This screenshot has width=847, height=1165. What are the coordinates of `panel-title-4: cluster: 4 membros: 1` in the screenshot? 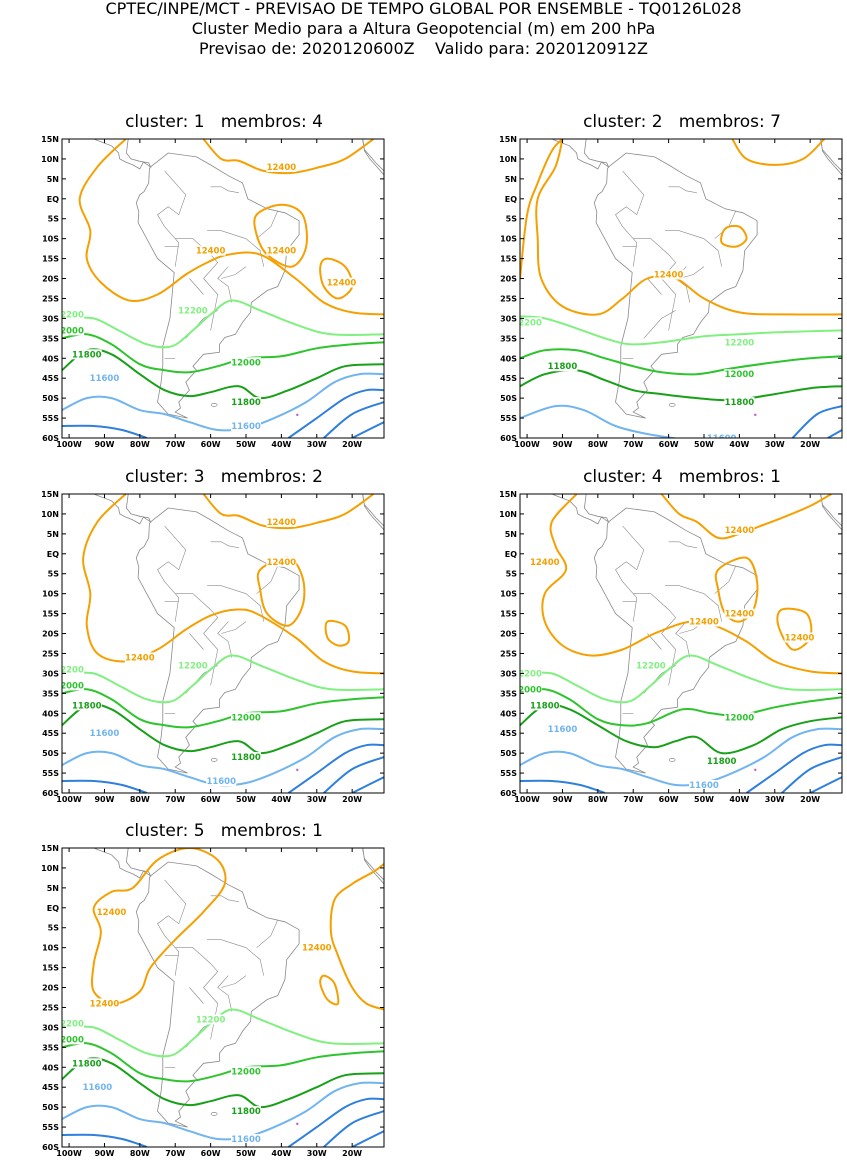 It's located at (682, 477).